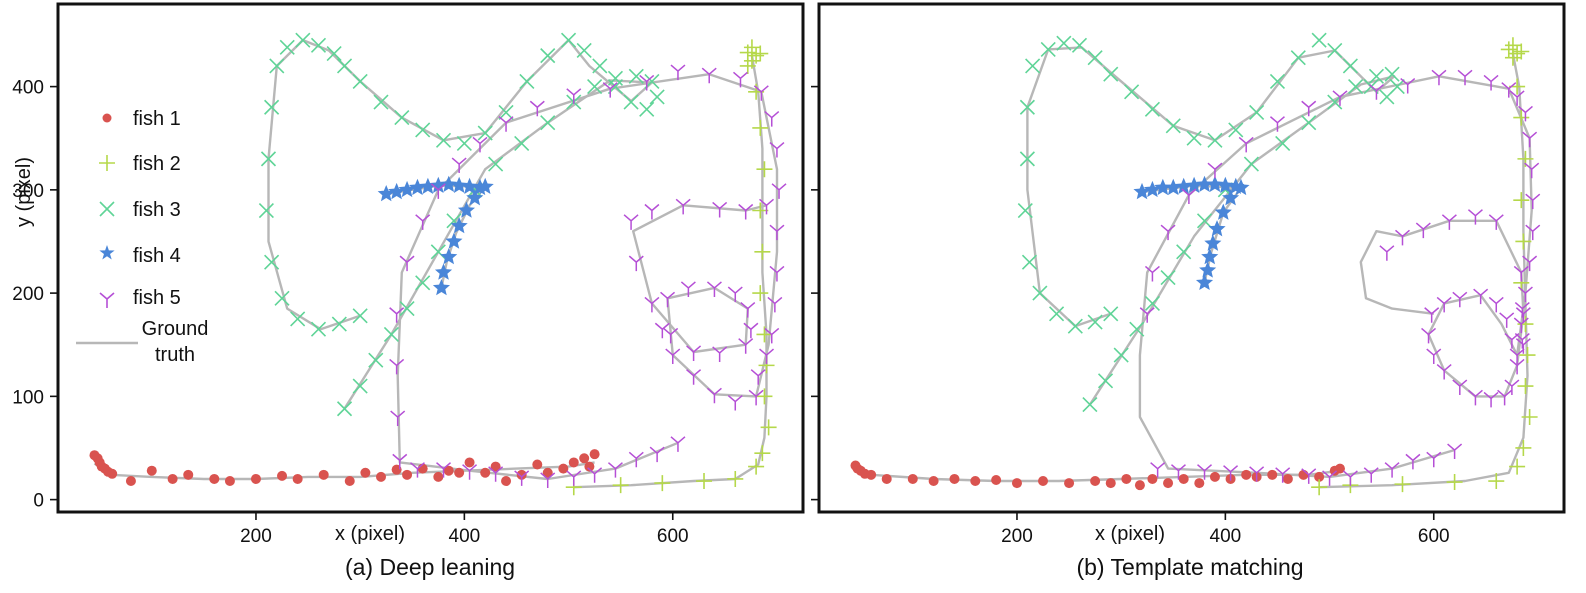 This screenshot has width=1586, height=593. Describe the element at coordinates (157, 256) in the screenshot. I see `legend-label-fish-4: fish 4` at that location.